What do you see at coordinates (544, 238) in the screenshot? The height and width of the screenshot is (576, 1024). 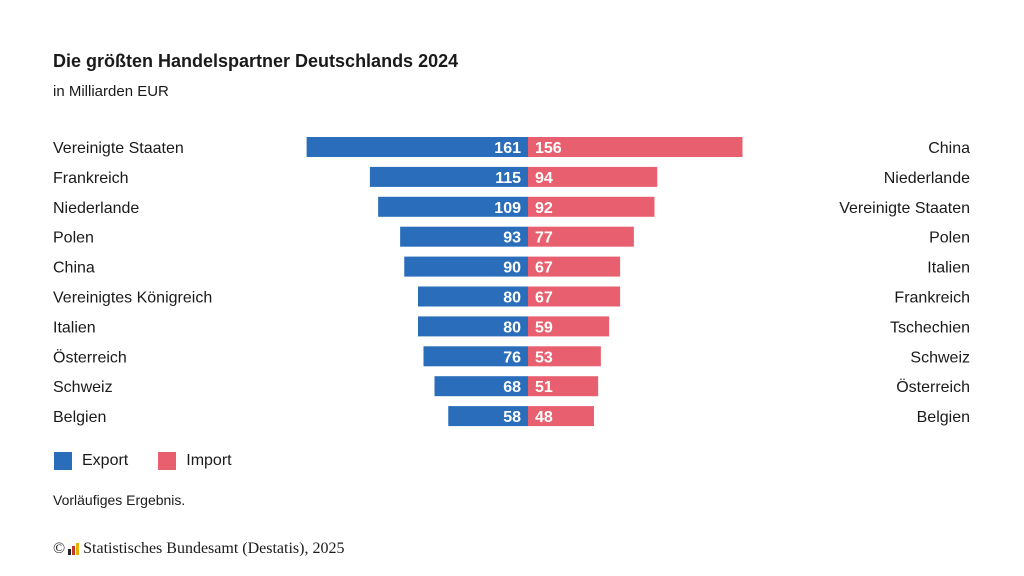 I see `import-value-label: 77` at bounding box center [544, 238].